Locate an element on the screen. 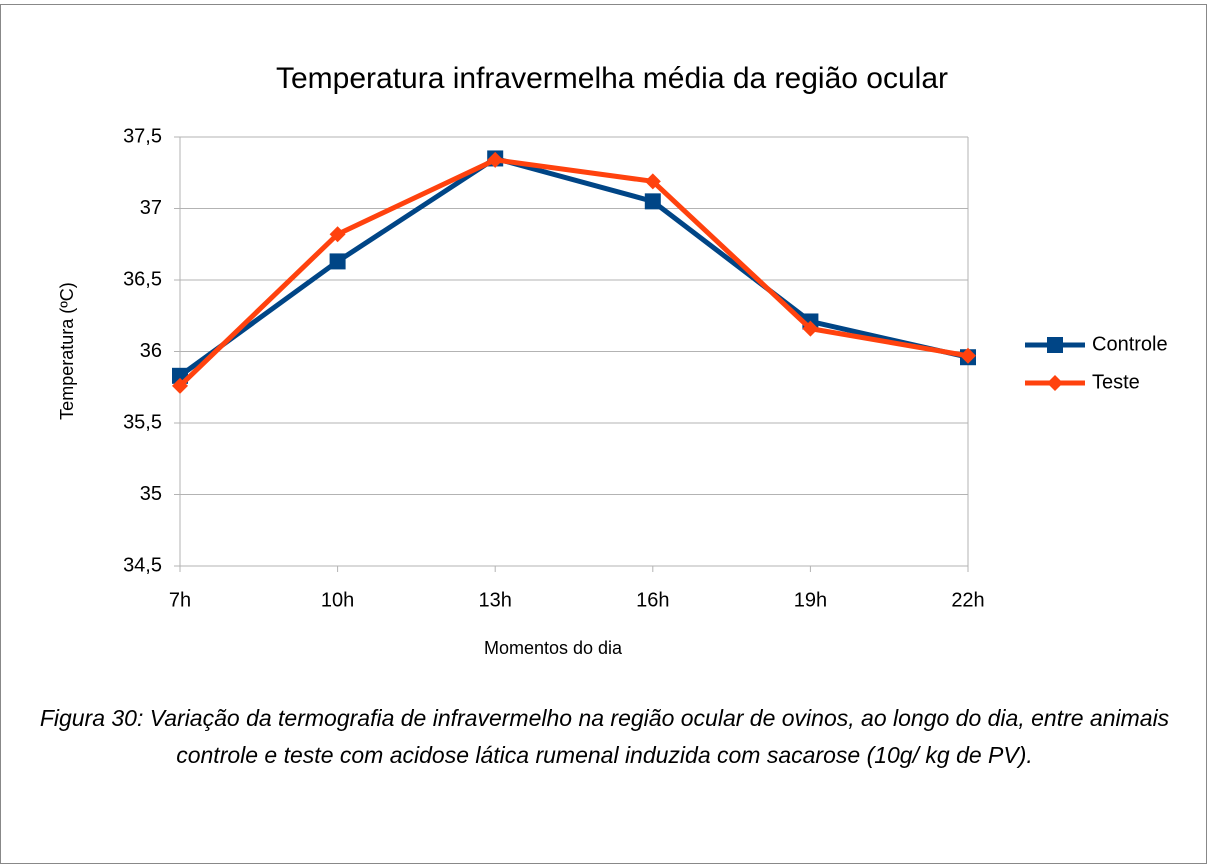 The width and height of the screenshot is (1209, 864). x-tick-label: 7h is located at coordinates (180, 600).